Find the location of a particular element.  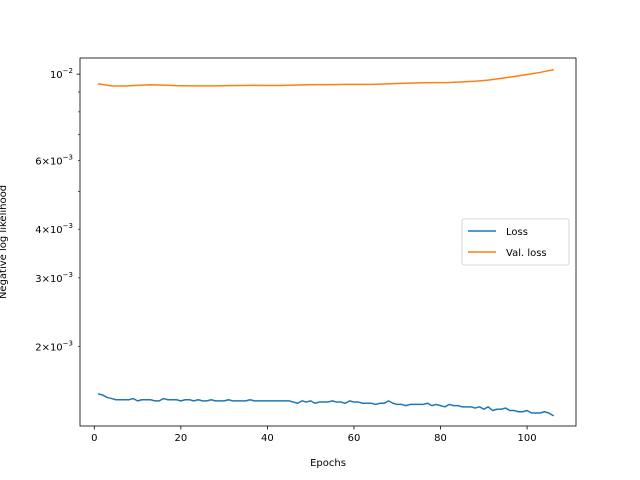

legend: Loss Val. loss is located at coordinates (515, 242).